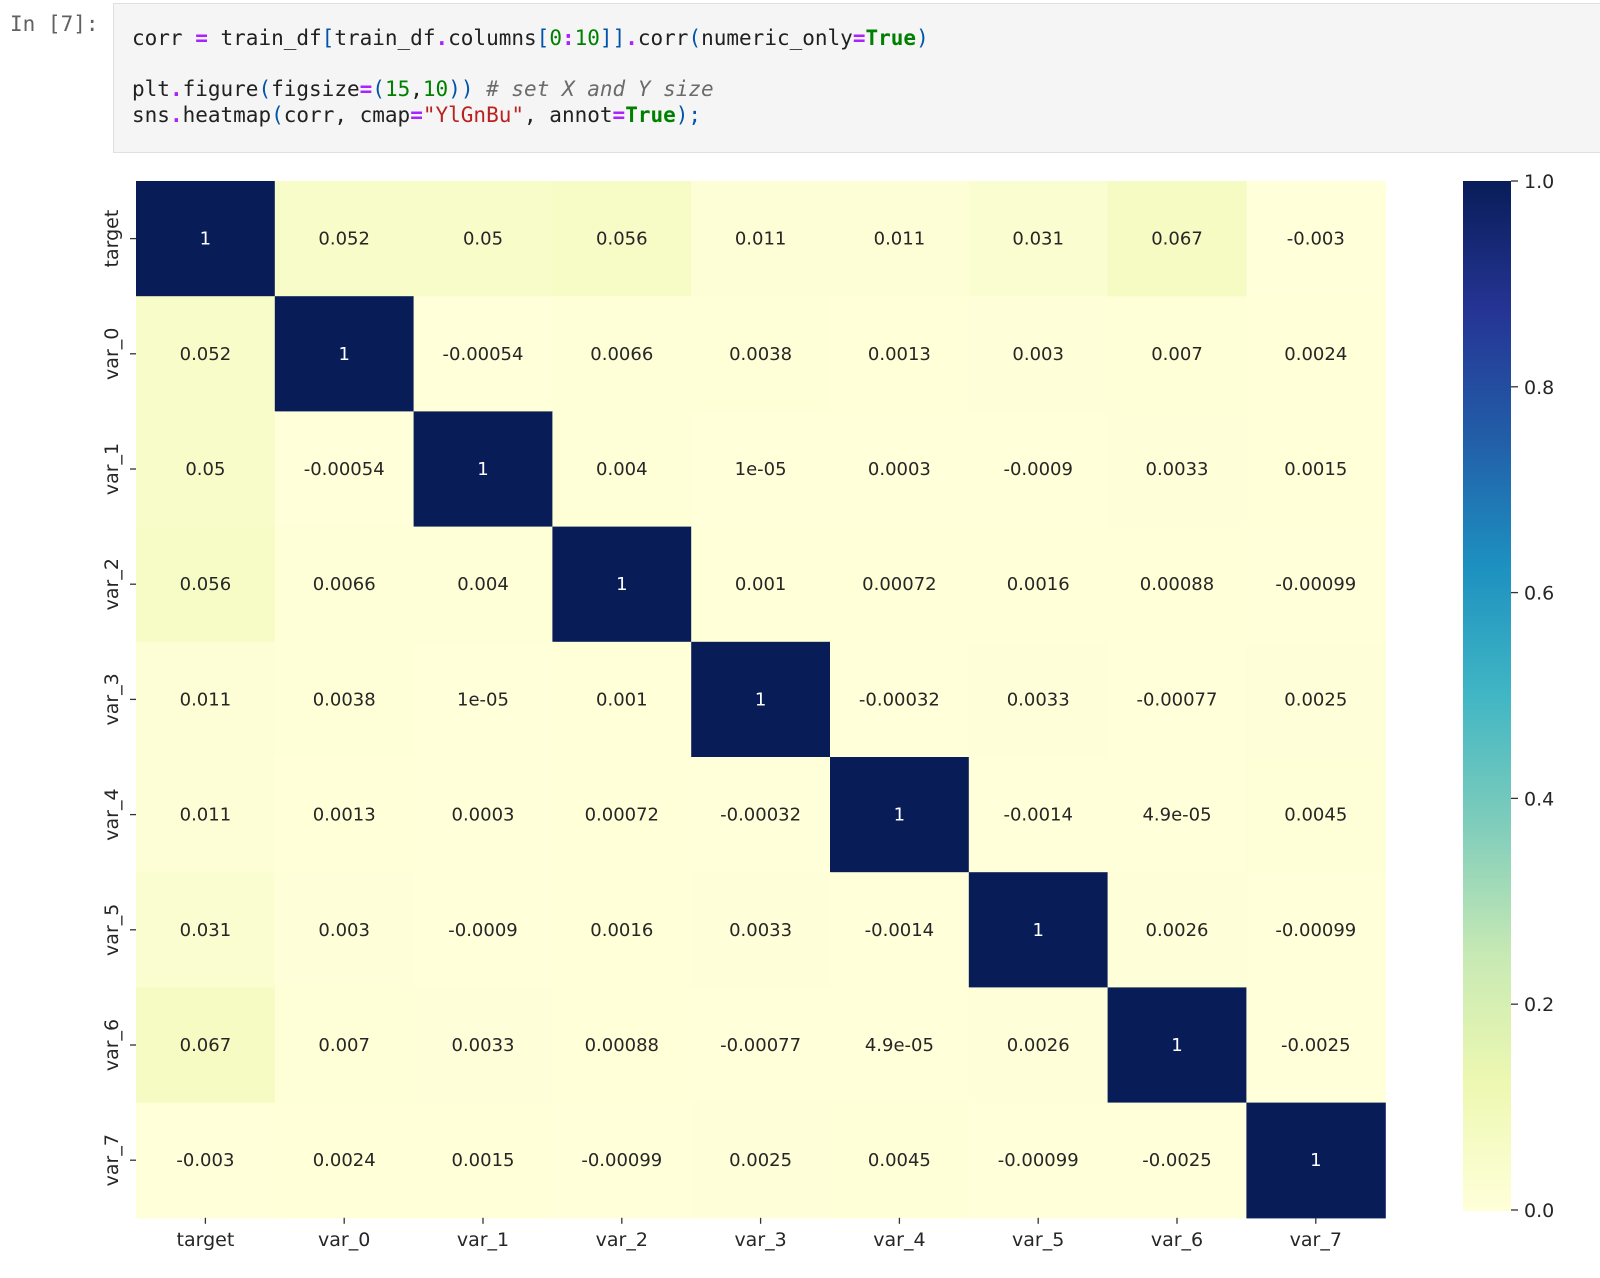 The image size is (1600, 1278). Describe the element at coordinates (54, 24) in the screenshot. I see `cell-prompt: In [7]:` at that location.